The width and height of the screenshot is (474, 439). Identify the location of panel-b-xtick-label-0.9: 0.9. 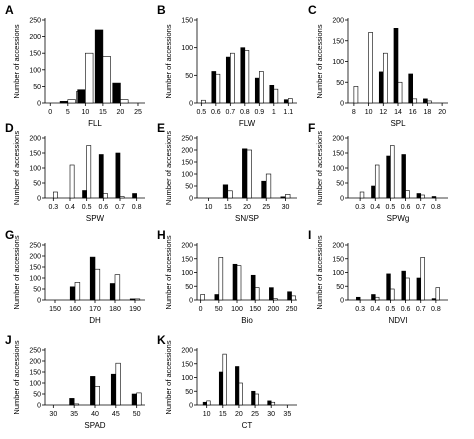
(259, 112).